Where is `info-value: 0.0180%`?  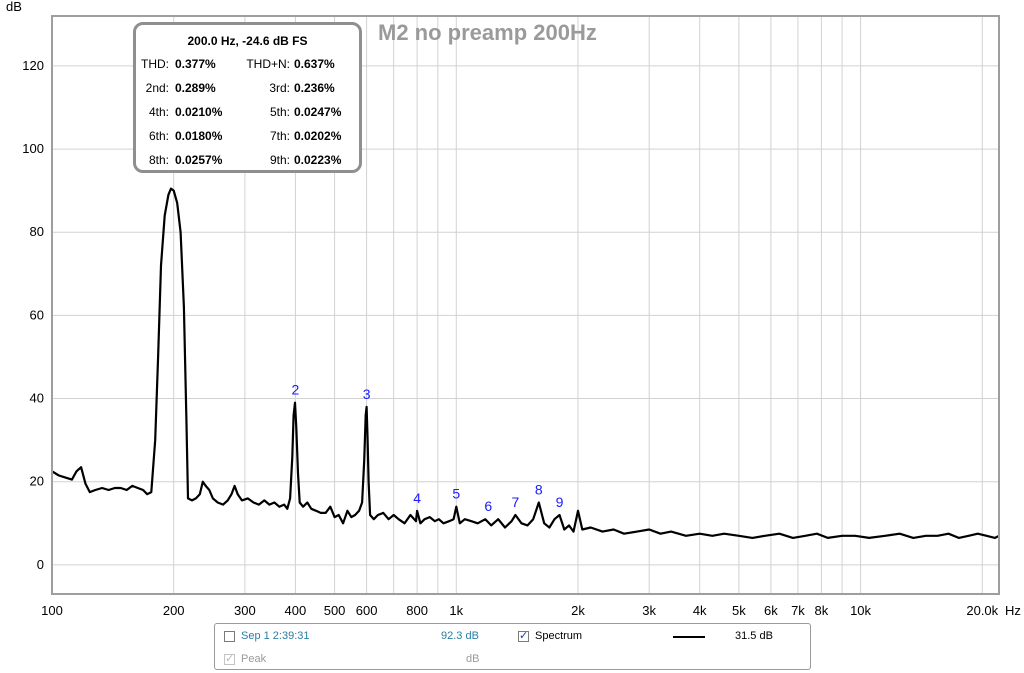 info-value: 0.0180% is located at coordinates (199, 136).